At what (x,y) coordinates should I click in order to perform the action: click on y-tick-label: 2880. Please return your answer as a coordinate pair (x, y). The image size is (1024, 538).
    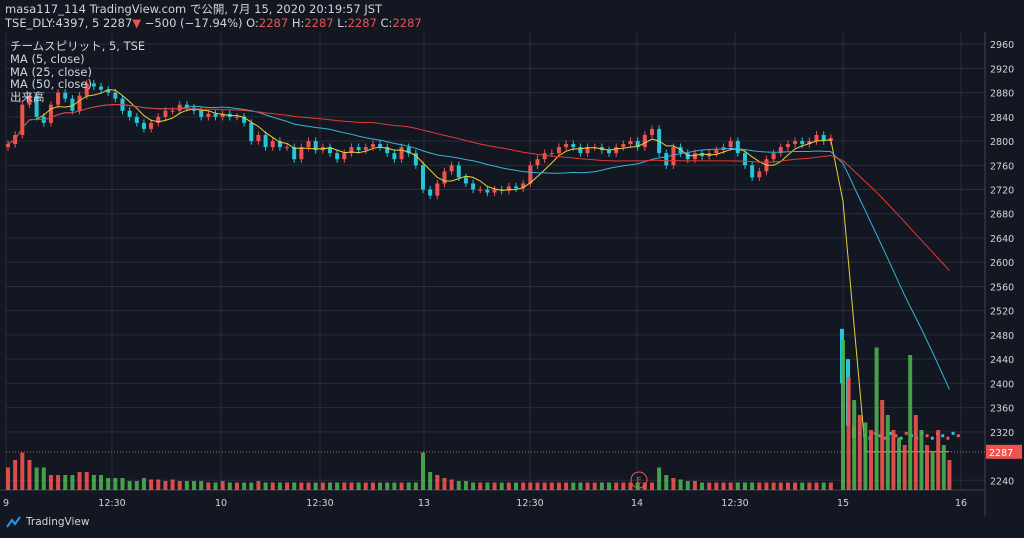
    Looking at the image, I should click on (1002, 94).